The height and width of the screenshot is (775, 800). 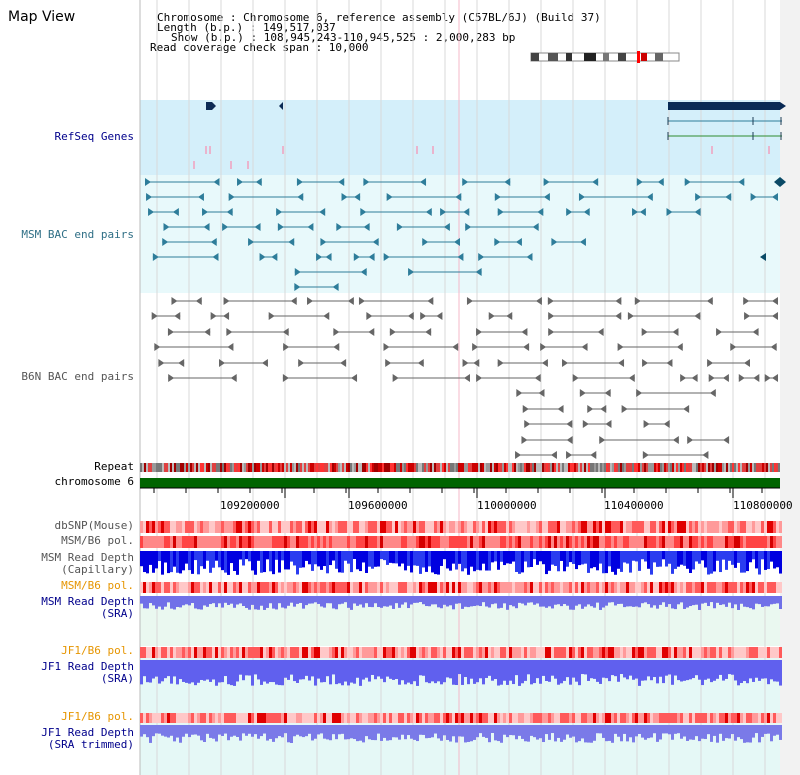 What do you see at coordinates (94, 481) in the screenshot?
I see `track-label-chromosome: chromosome 6` at bounding box center [94, 481].